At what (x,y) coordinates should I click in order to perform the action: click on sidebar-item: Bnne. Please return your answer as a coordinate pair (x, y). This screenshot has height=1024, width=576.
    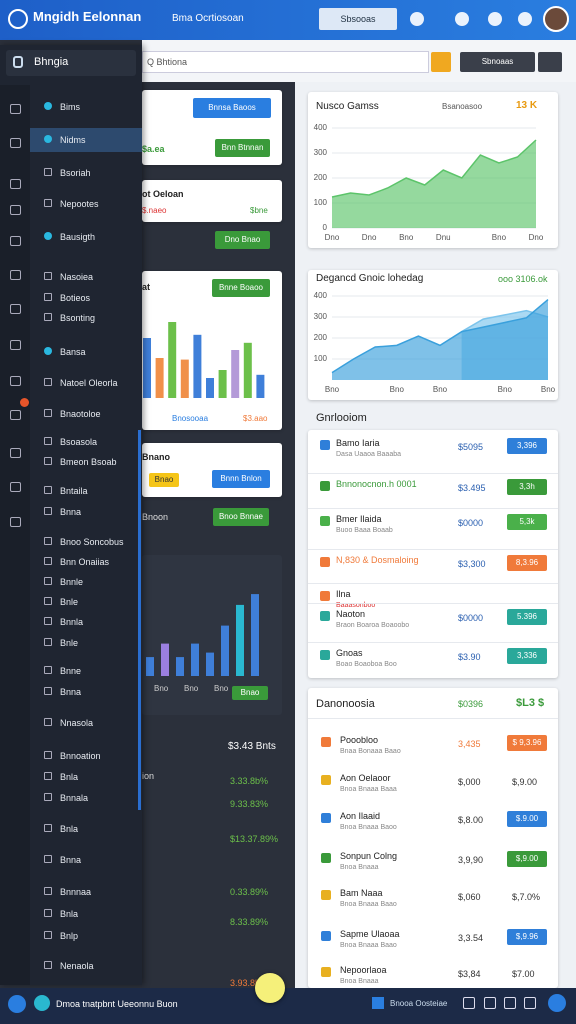
    Looking at the image, I should click on (71, 671).